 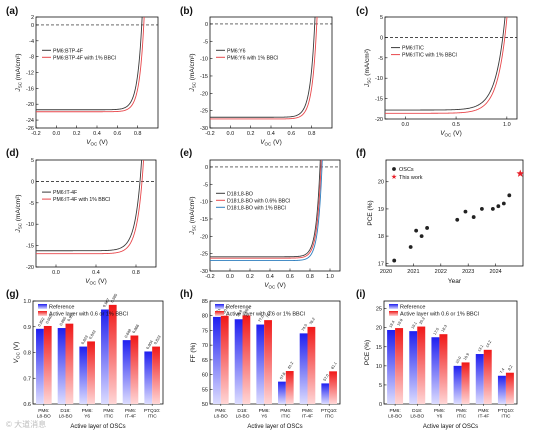 I want to click on bar-value-label: 0.848, so click(x=128, y=333).